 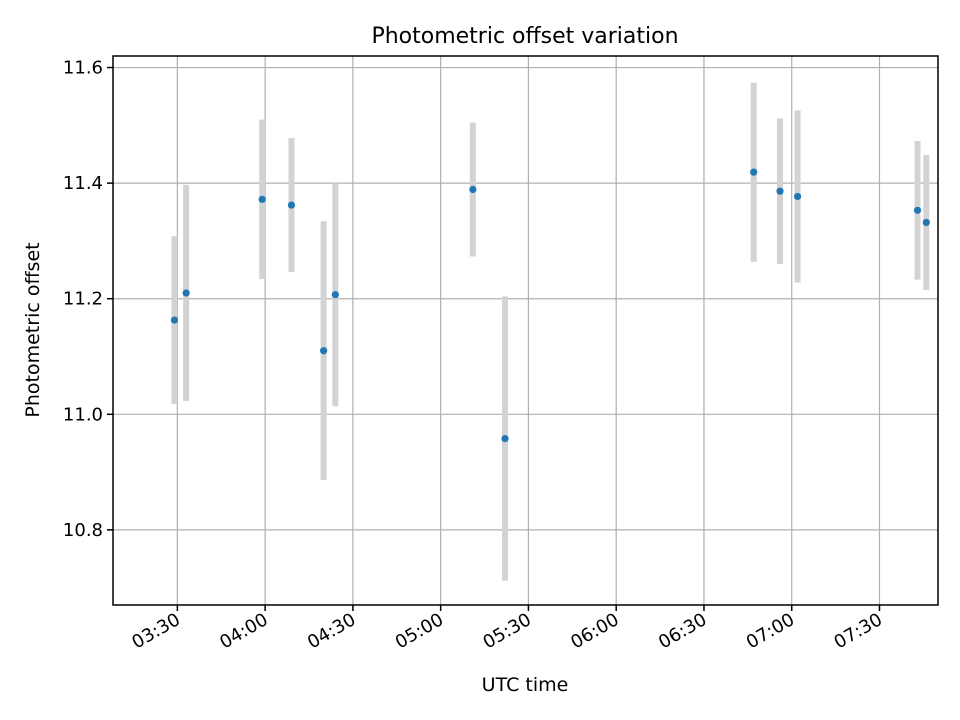 I want to click on y-axis-ticks: 10.8 11.0 11.2 11.4 11.6, so click(x=88, y=299).